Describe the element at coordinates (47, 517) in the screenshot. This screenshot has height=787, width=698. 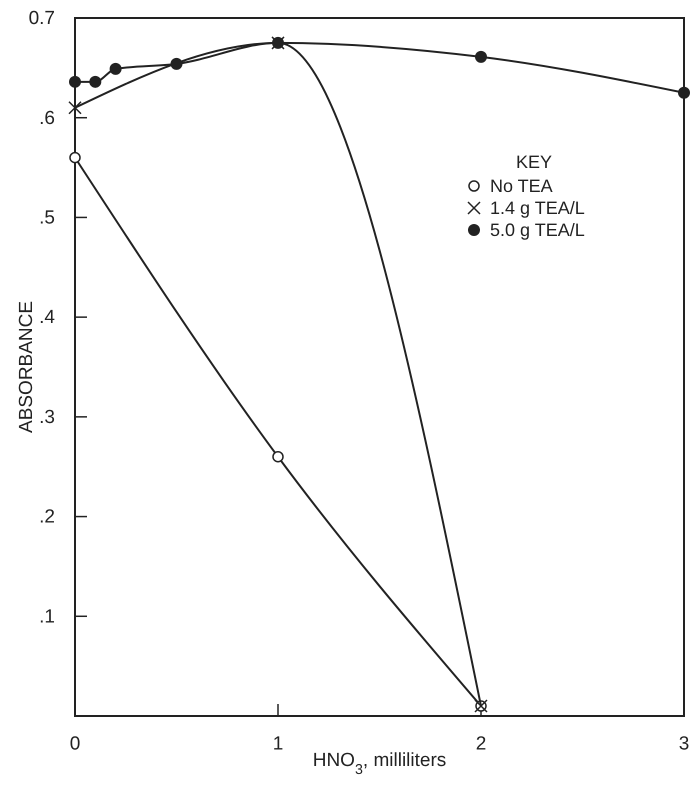
I see `y-tick-label: .2` at that location.